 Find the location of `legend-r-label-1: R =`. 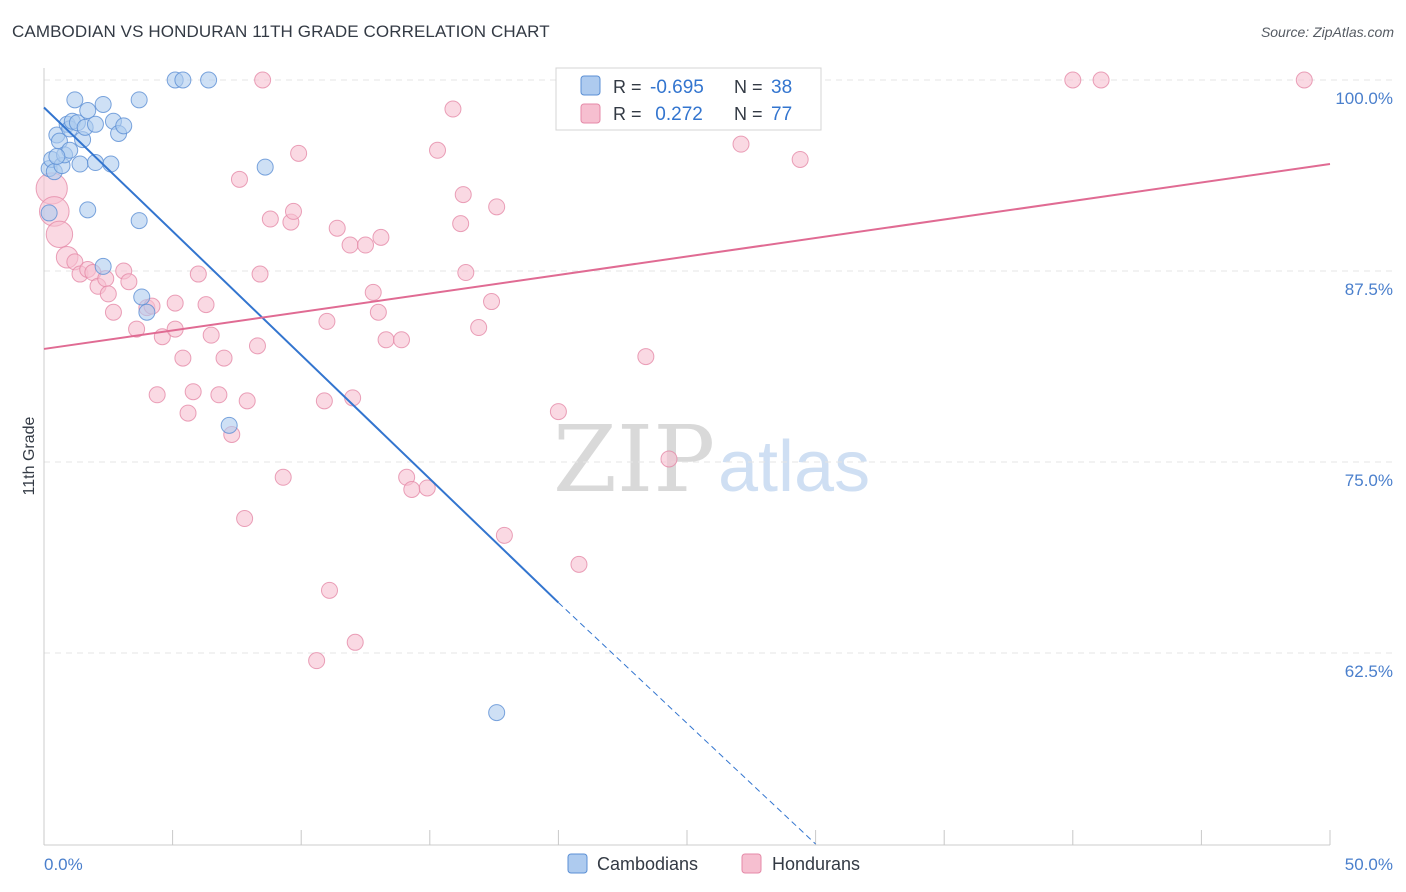

legend-r-label-1: R = is located at coordinates (627, 87).